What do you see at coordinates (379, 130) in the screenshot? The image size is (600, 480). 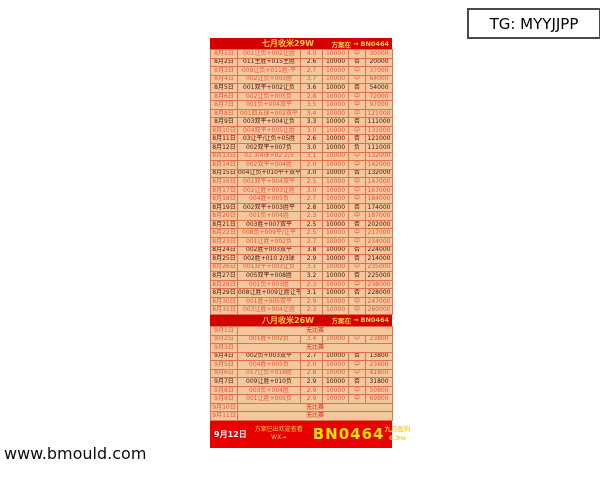 I see `row-amount: 131000` at bounding box center [379, 130].